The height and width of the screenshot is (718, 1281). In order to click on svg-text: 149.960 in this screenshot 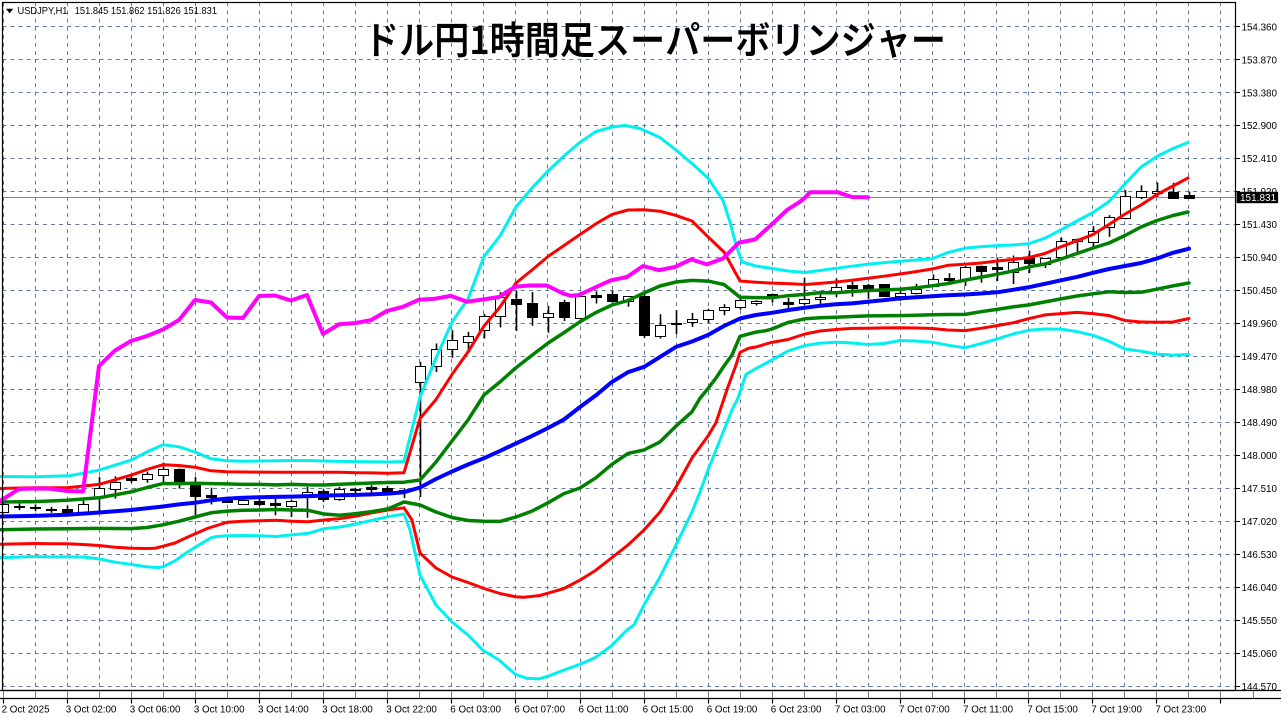, I will do `click(1260, 324)`.